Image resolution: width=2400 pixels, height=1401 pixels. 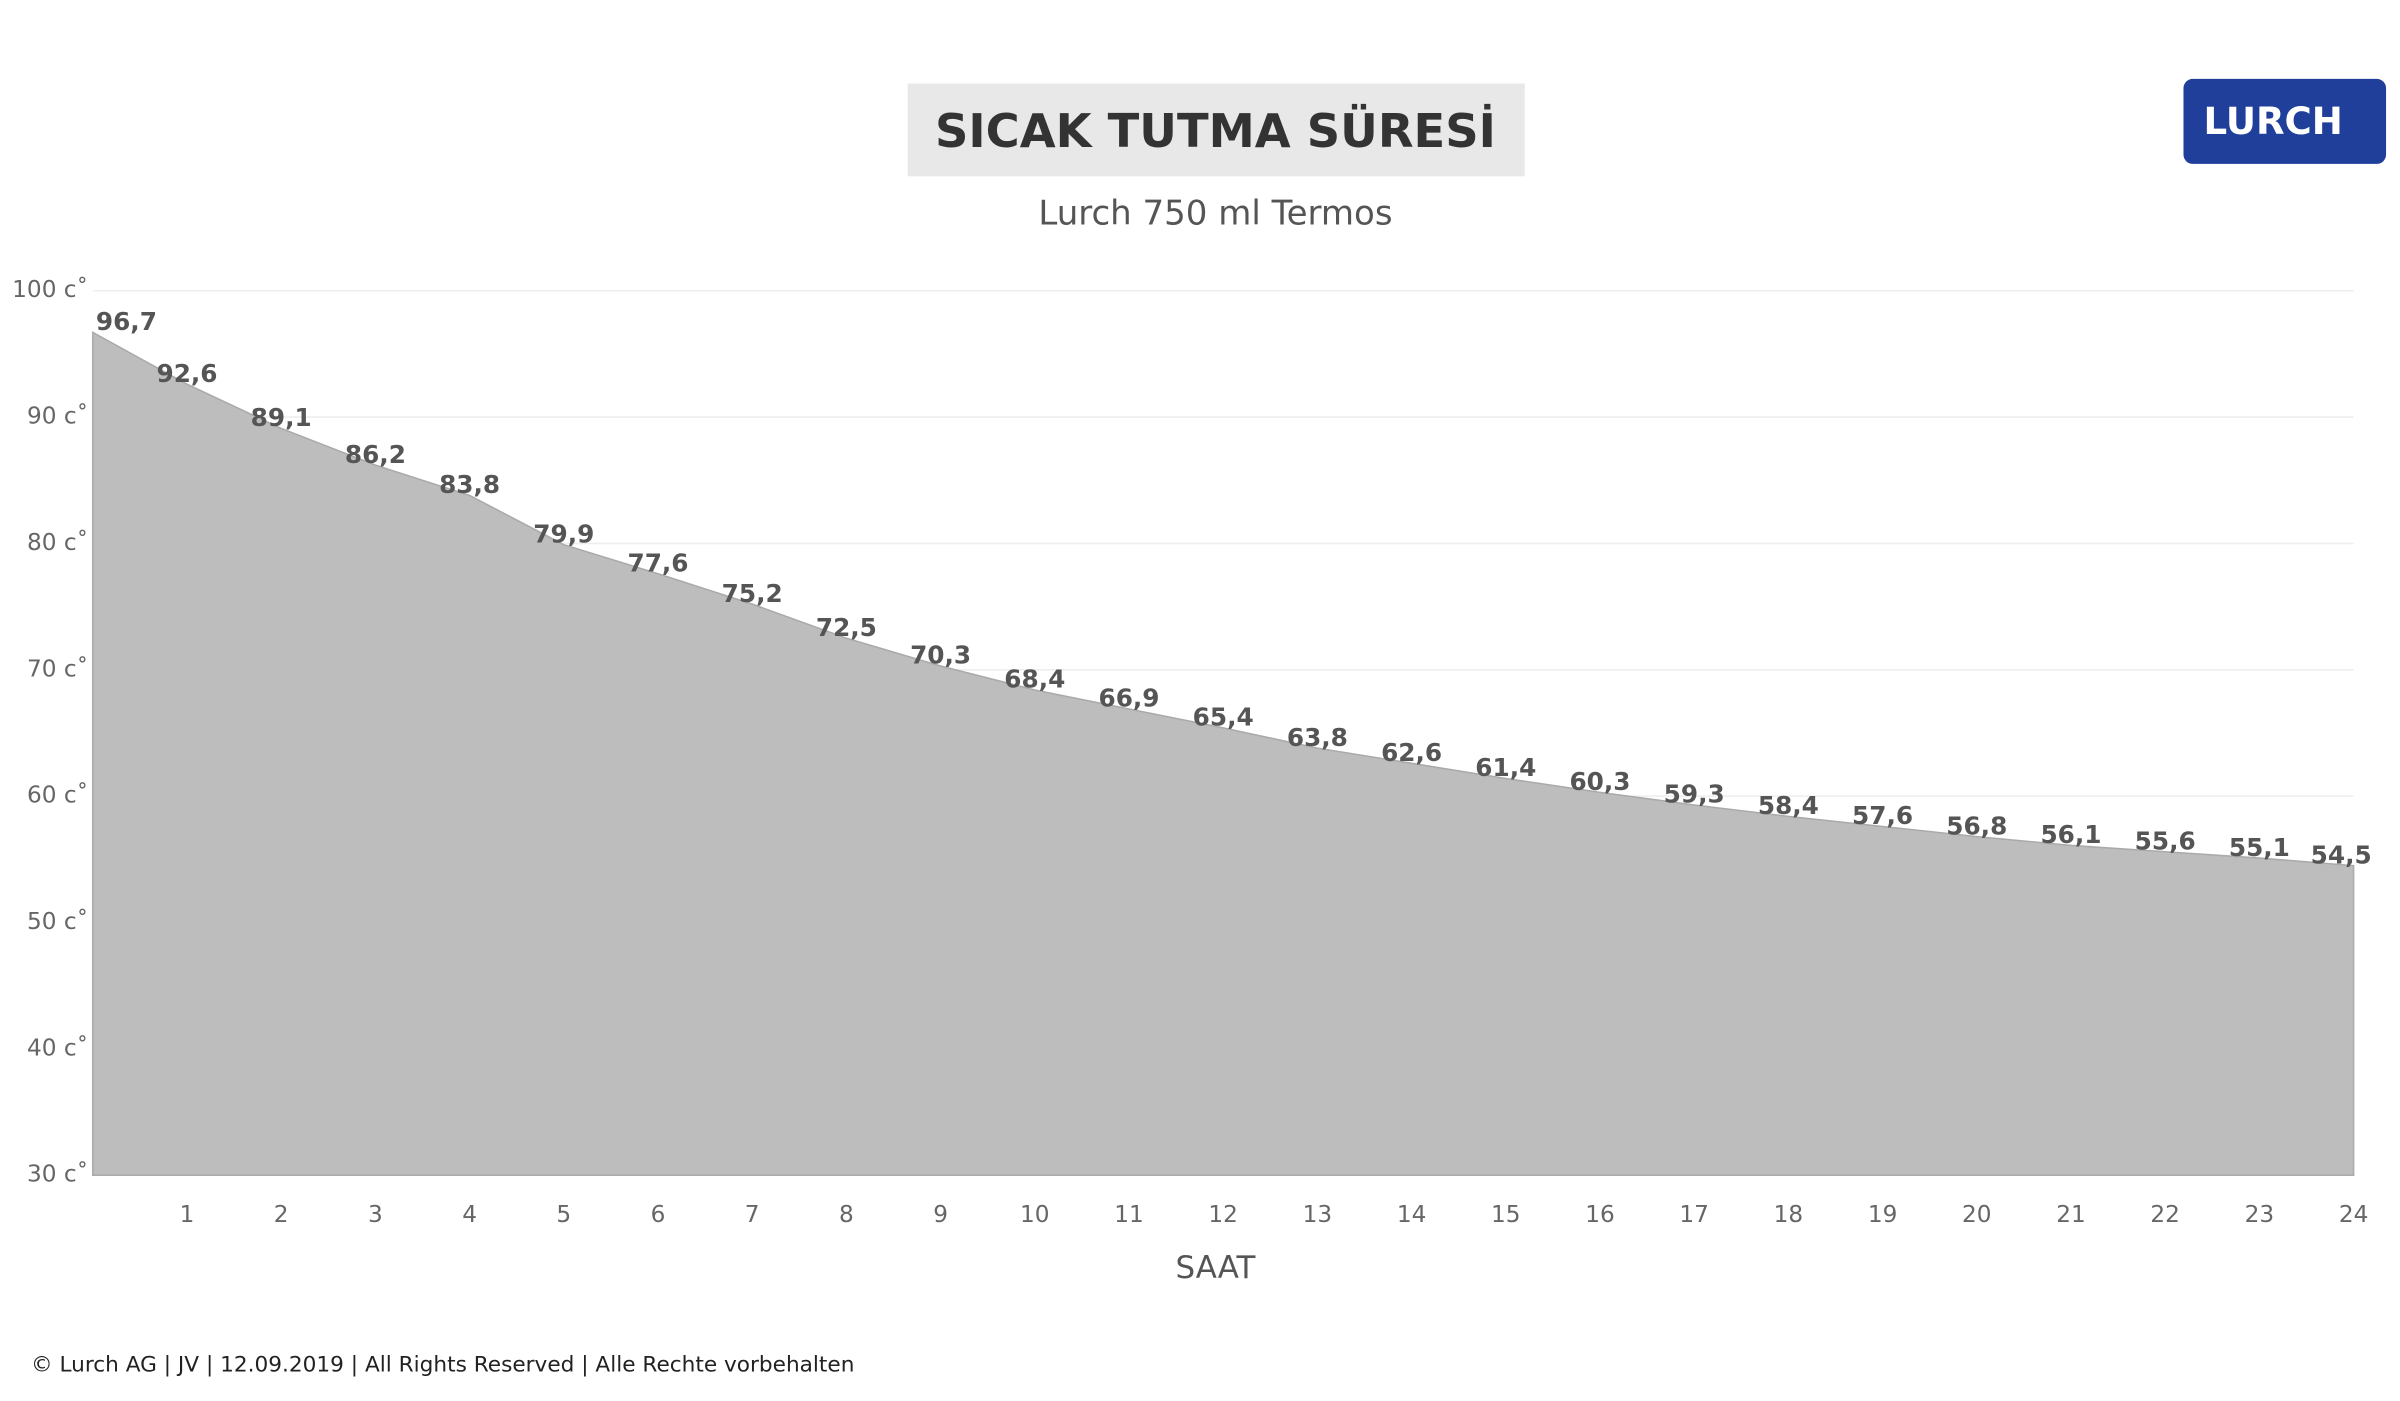 What do you see at coordinates (2165, 840) in the screenshot?
I see `data-label: 55,6` at bounding box center [2165, 840].